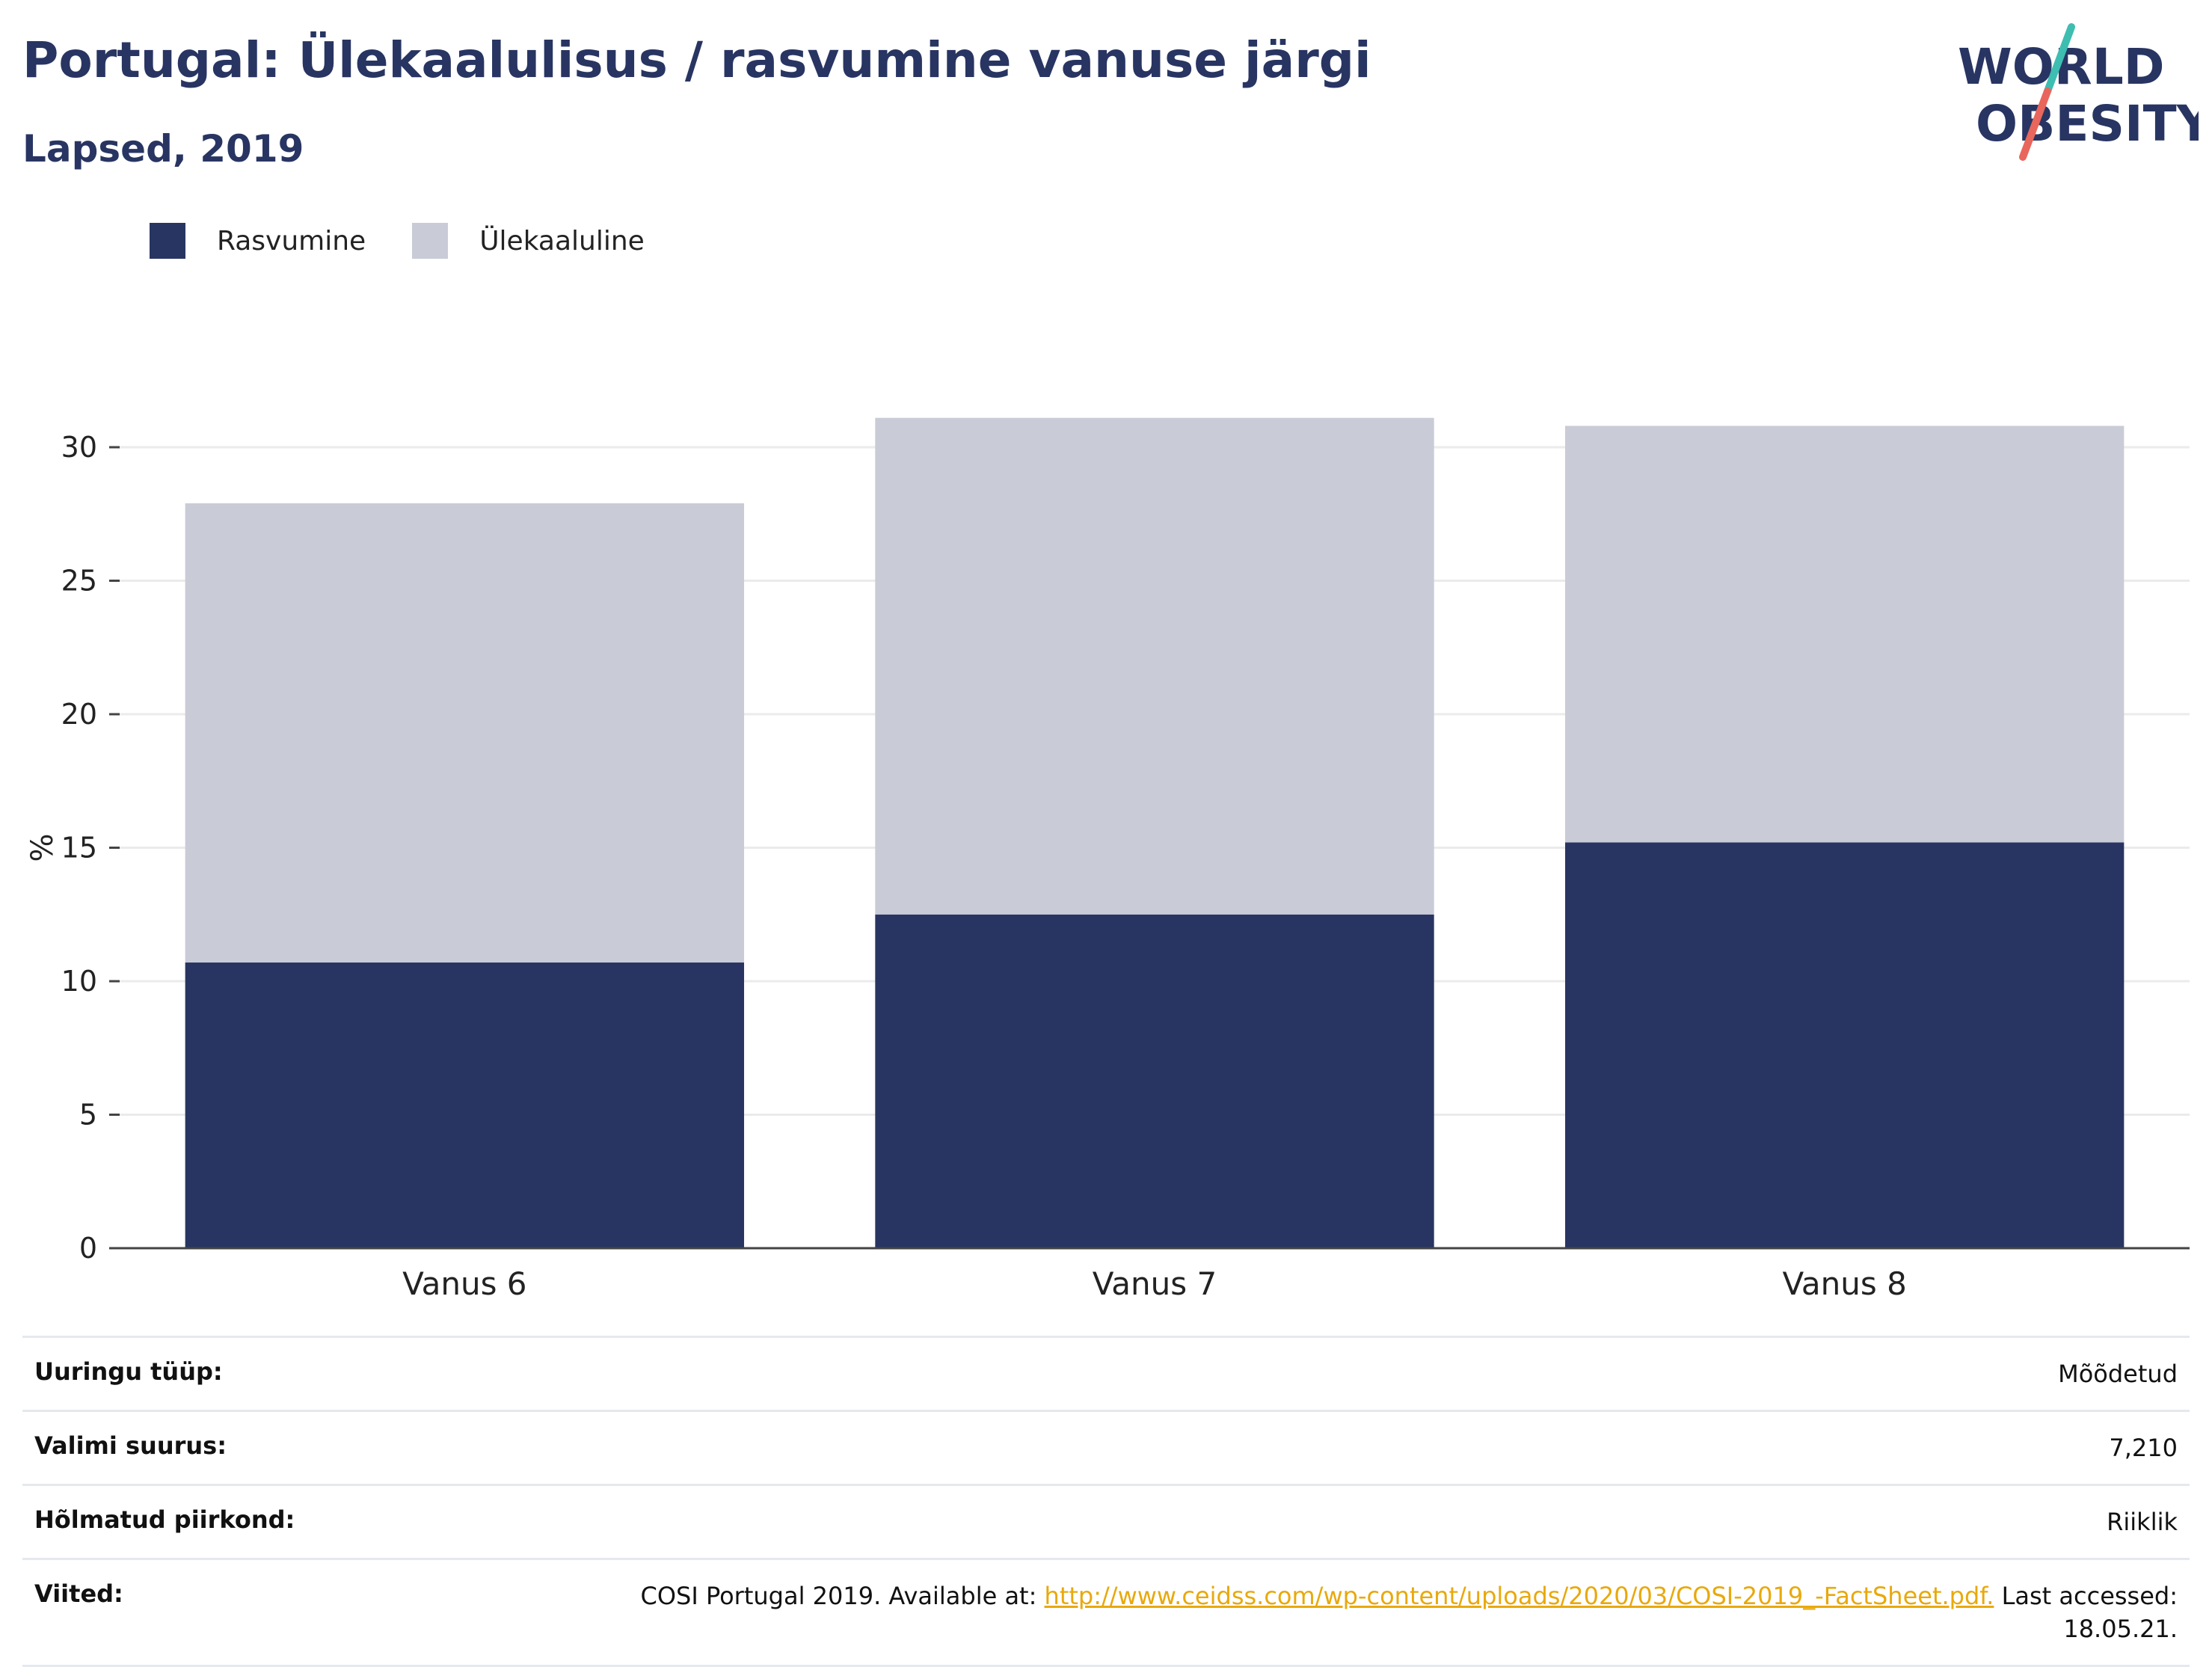 The width and height of the screenshot is (2212, 1667). Describe the element at coordinates (189, 1373) in the screenshot. I see `info-label: Uuringu tüüp:` at that location.